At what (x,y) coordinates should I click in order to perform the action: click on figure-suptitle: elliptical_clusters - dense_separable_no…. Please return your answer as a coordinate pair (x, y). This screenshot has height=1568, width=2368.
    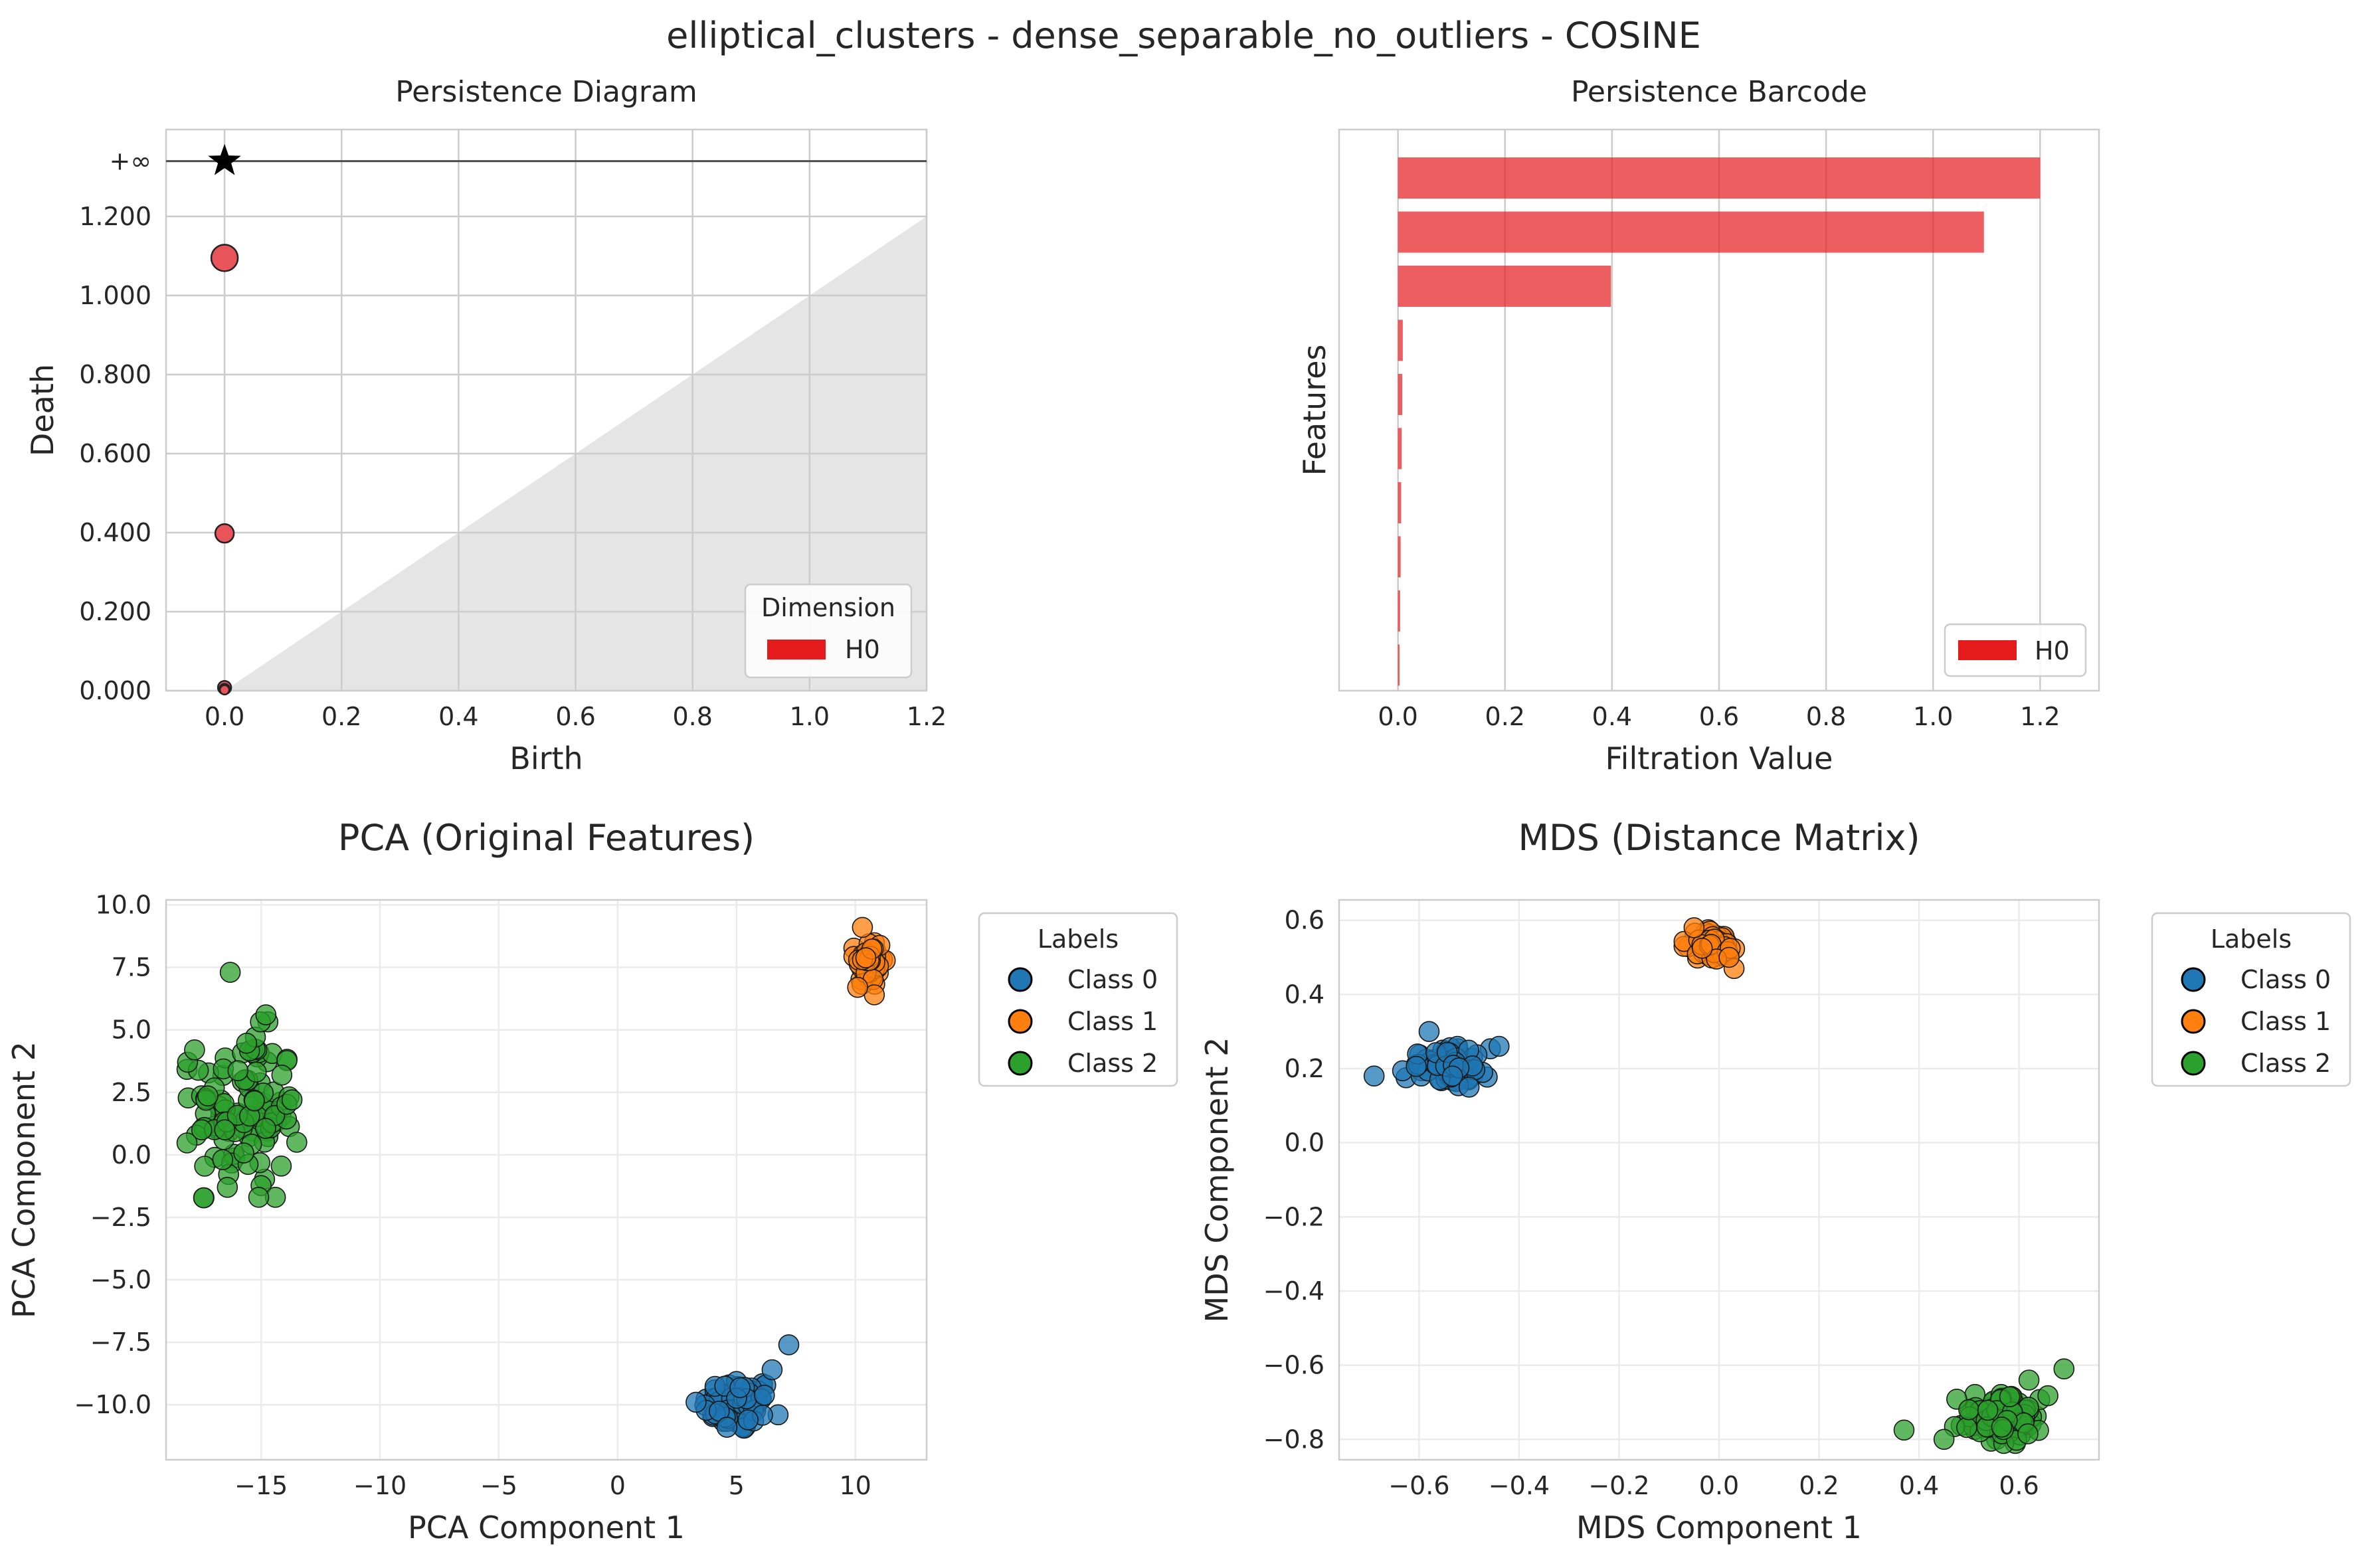
    Looking at the image, I should click on (1184, 35).